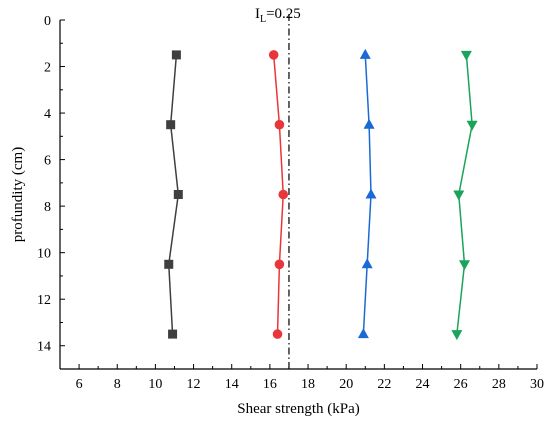  What do you see at coordinates (47, 68) in the screenshot?
I see `y-tick-label: 2` at bounding box center [47, 68].